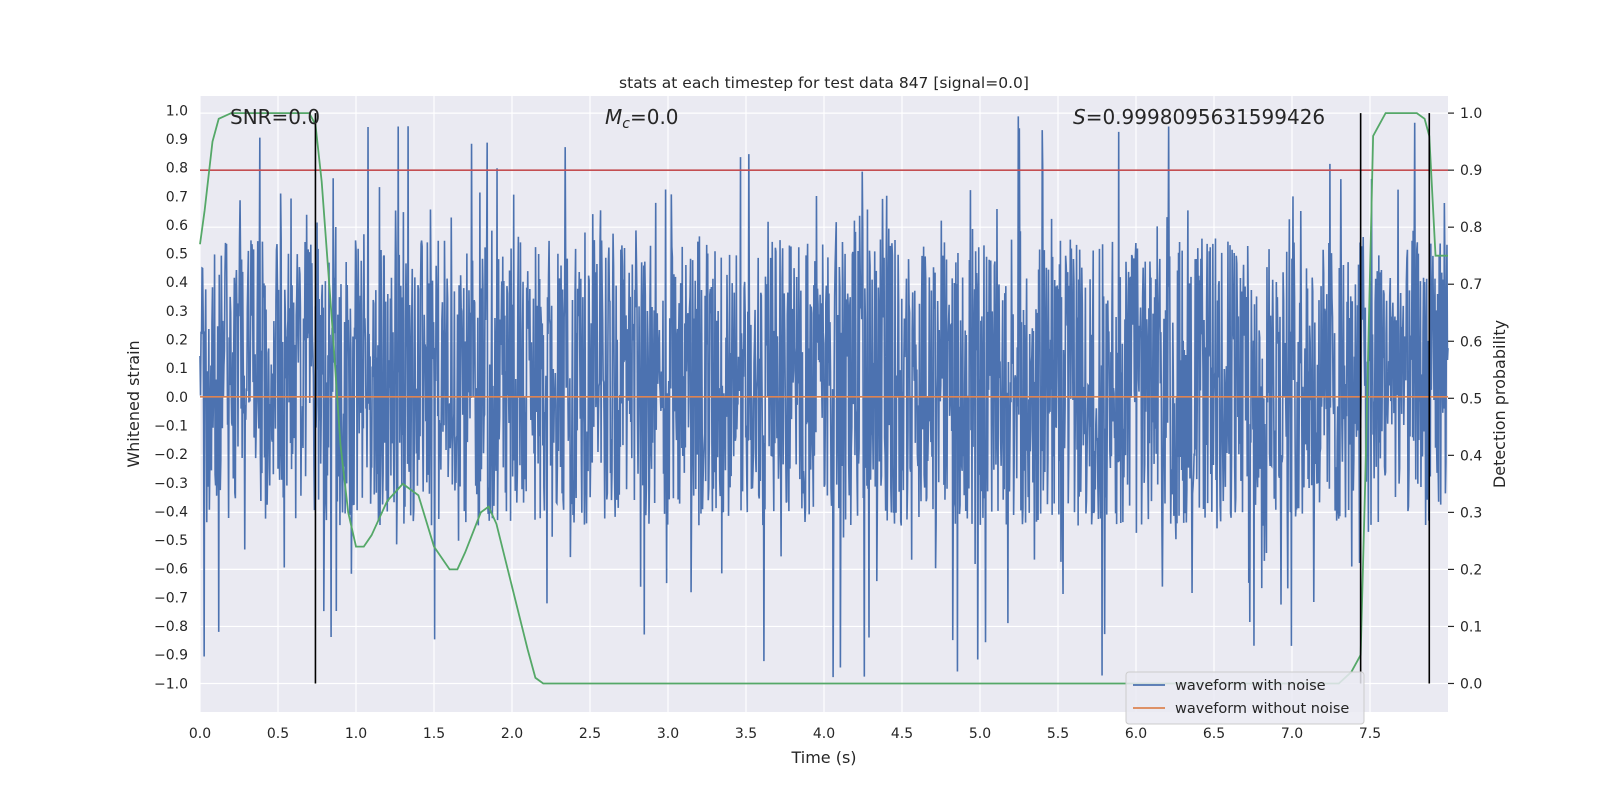 Image resolution: width=1600 pixels, height=800 pixels. Describe the element at coordinates (171, 426) in the screenshot. I see `y-tick-label: −0.1` at that location.